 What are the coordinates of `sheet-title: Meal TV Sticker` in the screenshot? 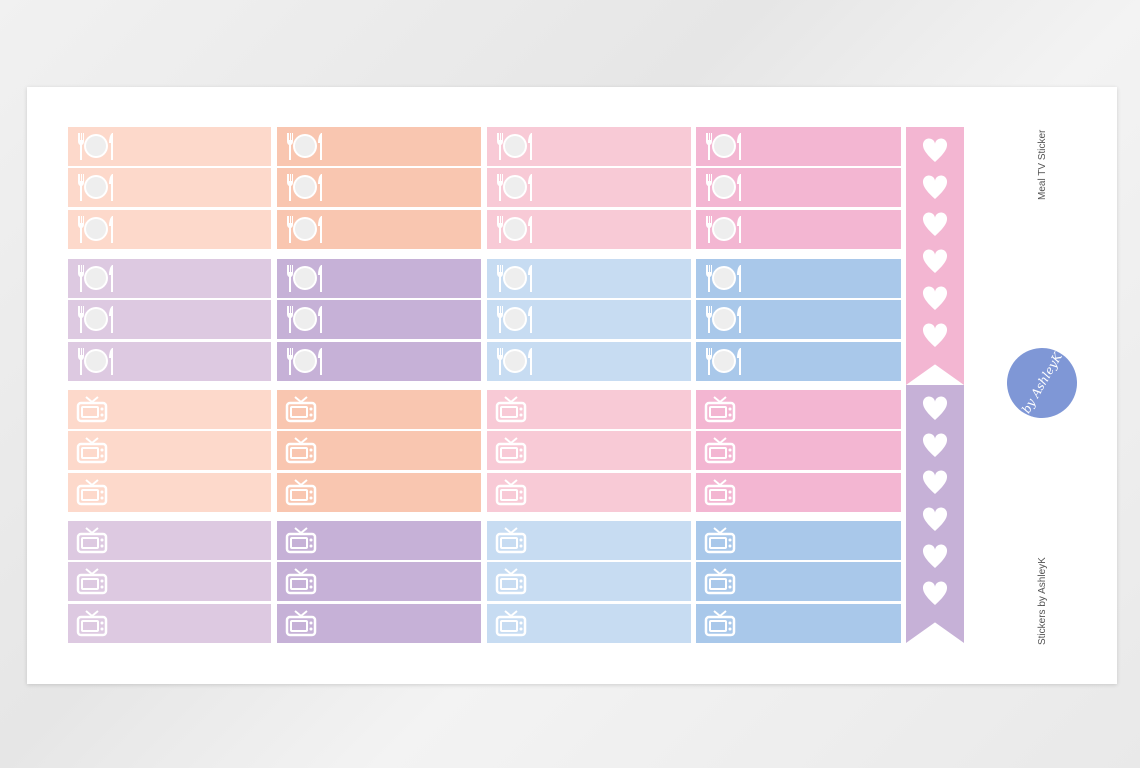 It's located at (1042, 164).